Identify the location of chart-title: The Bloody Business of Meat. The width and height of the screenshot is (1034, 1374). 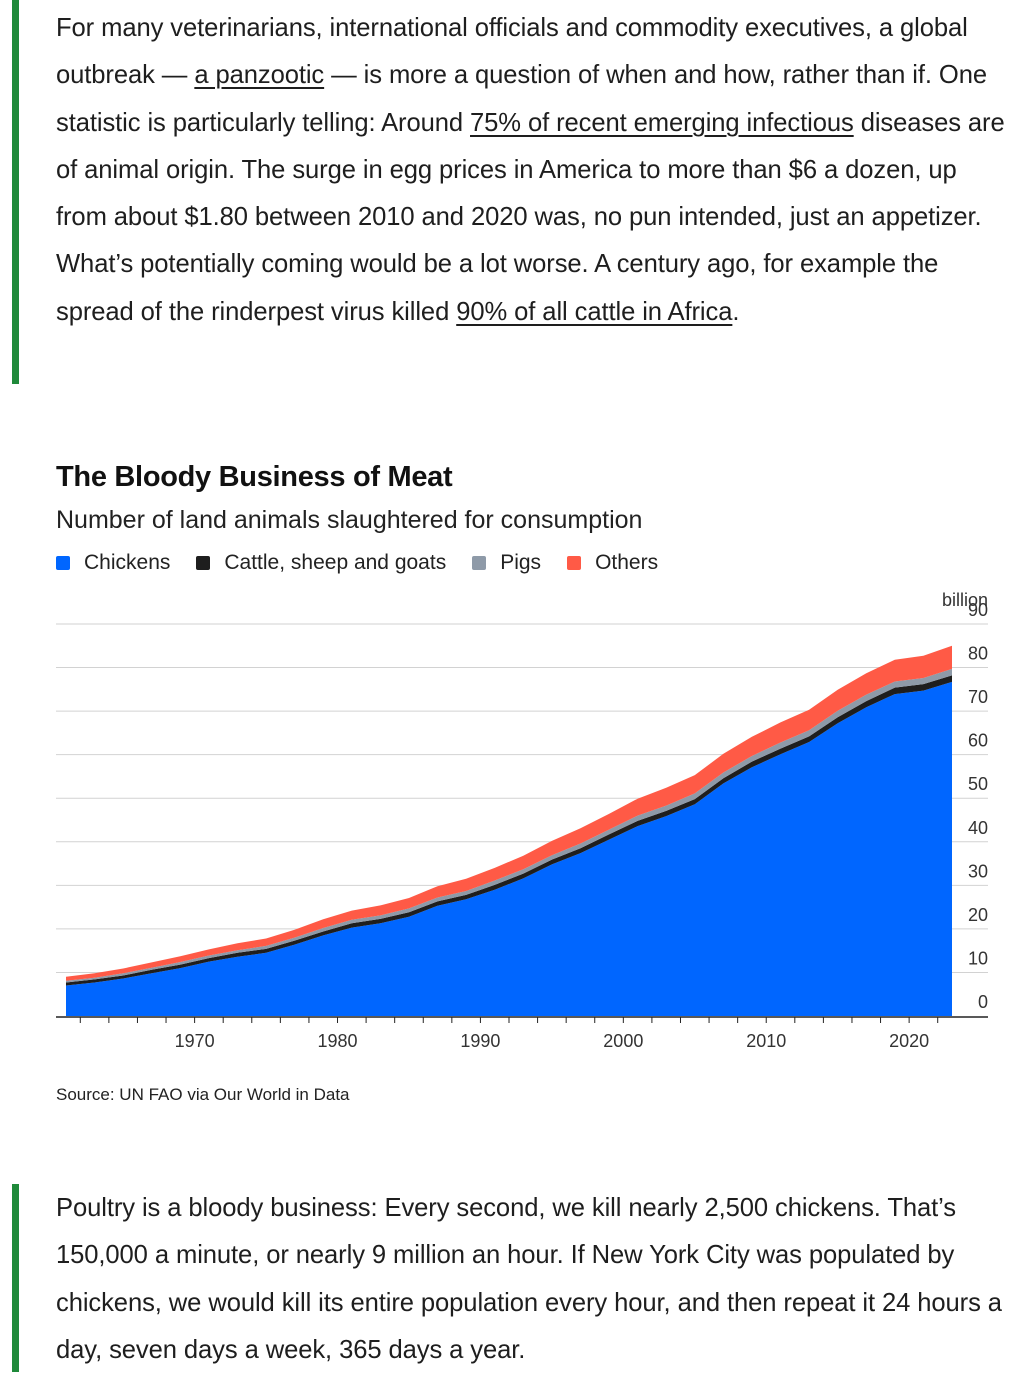
(254, 477).